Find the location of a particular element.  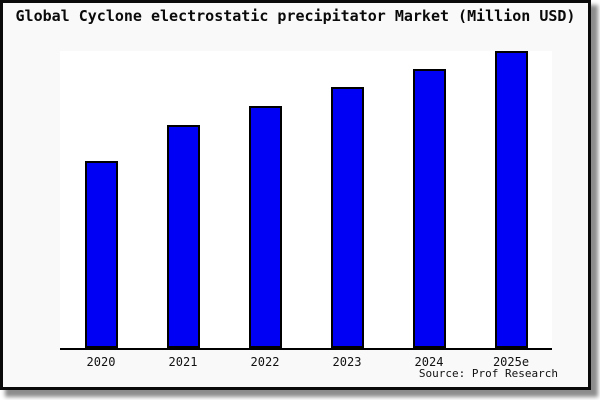

x-tick-label-2023: 2023 is located at coordinates (347, 362).